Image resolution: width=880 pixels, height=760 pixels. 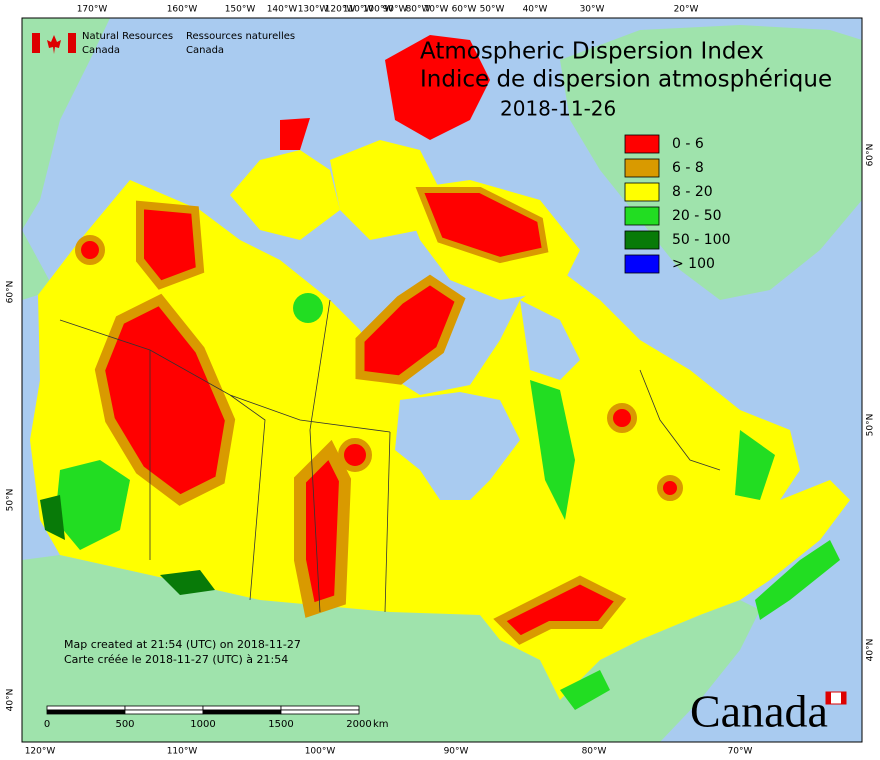 What do you see at coordinates (693, 264) in the screenshot?
I see `legend-label: > 100` at bounding box center [693, 264].